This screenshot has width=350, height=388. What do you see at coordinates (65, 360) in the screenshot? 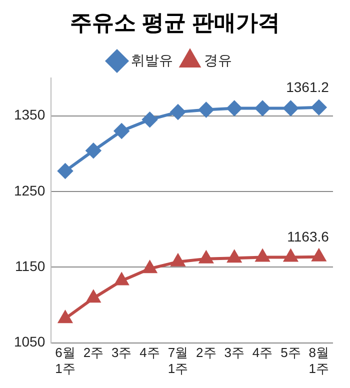
I see `x-tick-label: 6월 1주` at bounding box center [65, 360].